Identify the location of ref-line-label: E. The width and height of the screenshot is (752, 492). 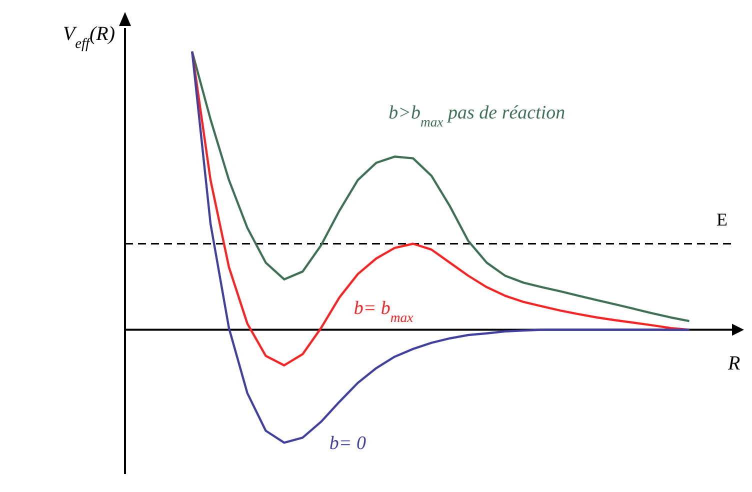
(722, 220).